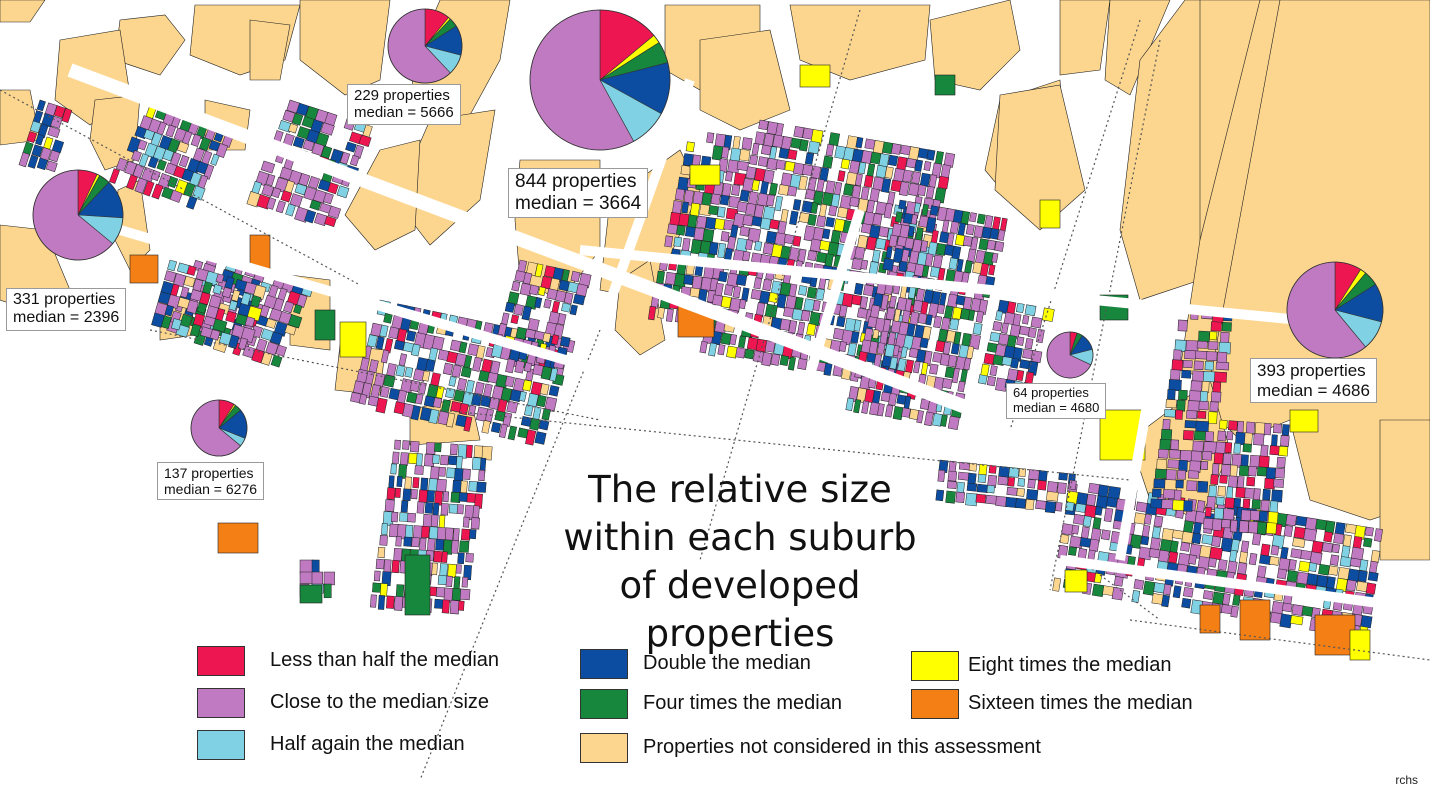 The width and height of the screenshot is (1430, 793). I want to click on pie-outline, so click(600, 80).